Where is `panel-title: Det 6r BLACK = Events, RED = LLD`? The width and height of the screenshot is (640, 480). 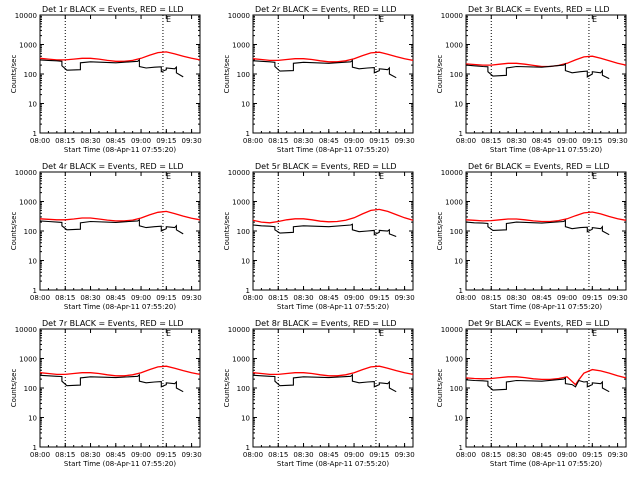
panel-title: Det 6r BLACK = Events, RED = LLD is located at coordinates (539, 166).